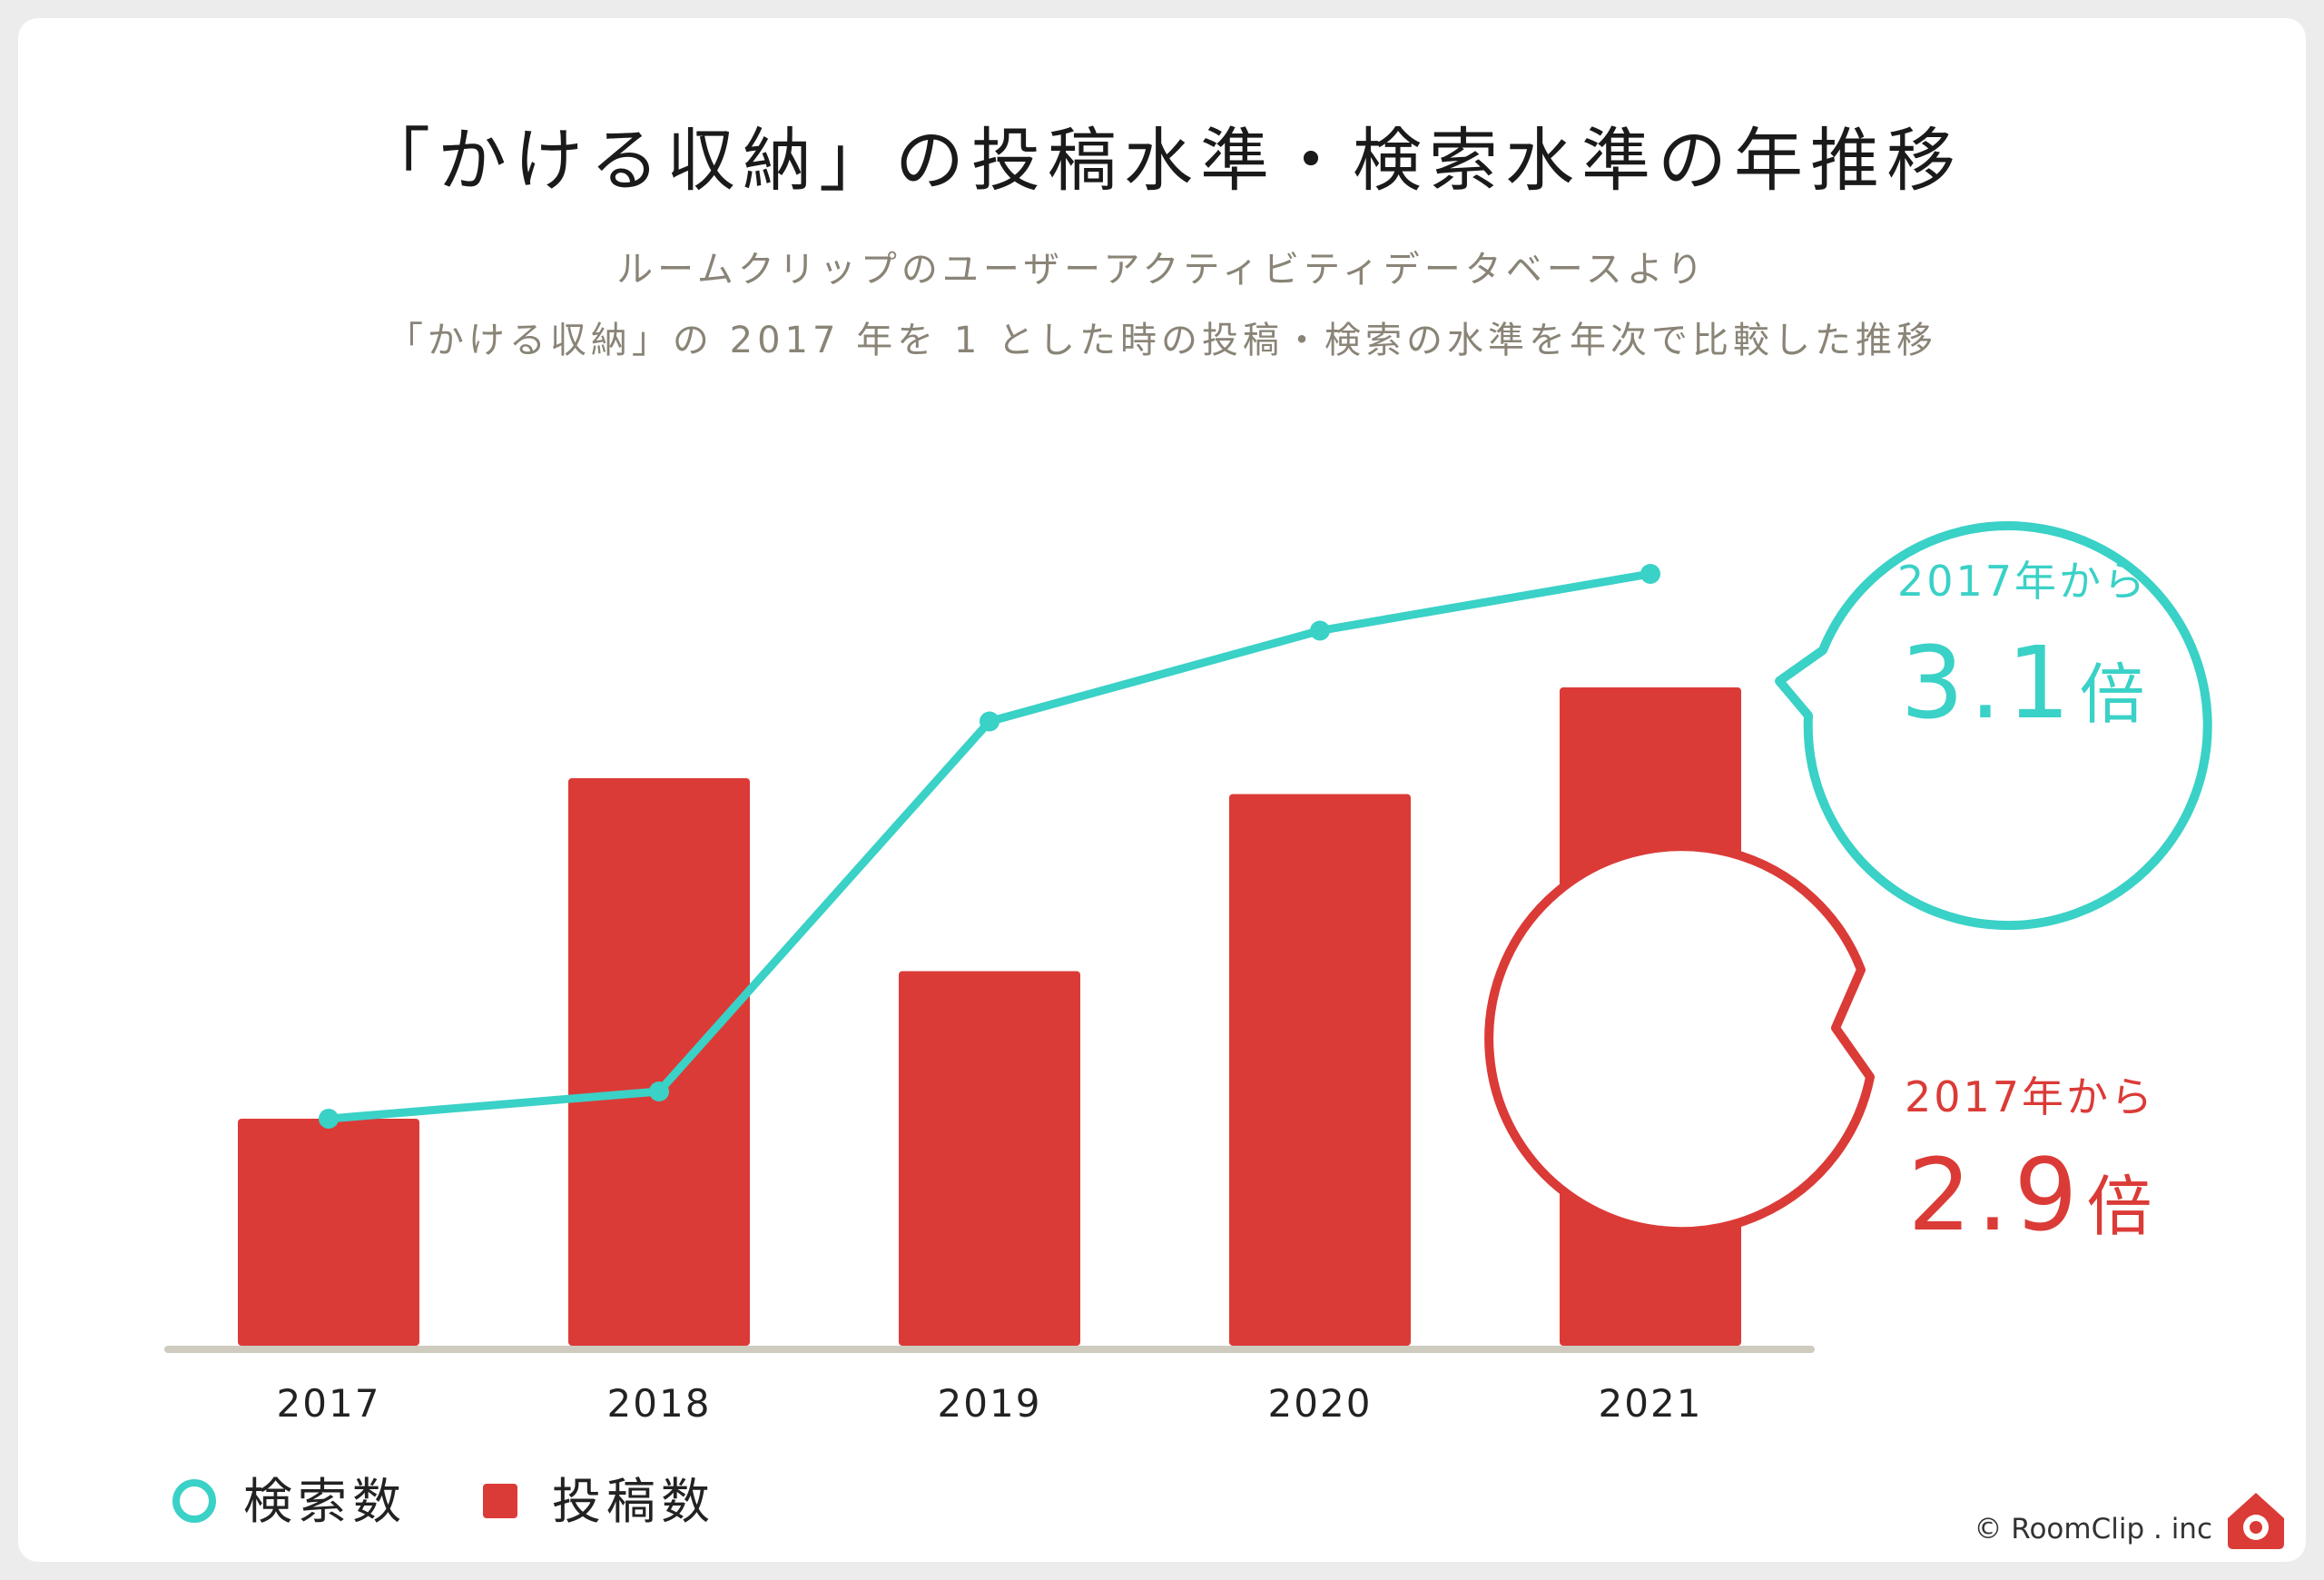  What do you see at coordinates (659, 1404) in the screenshot?
I see `x-tick-label: 2018` at bounding box center [659, 1404].